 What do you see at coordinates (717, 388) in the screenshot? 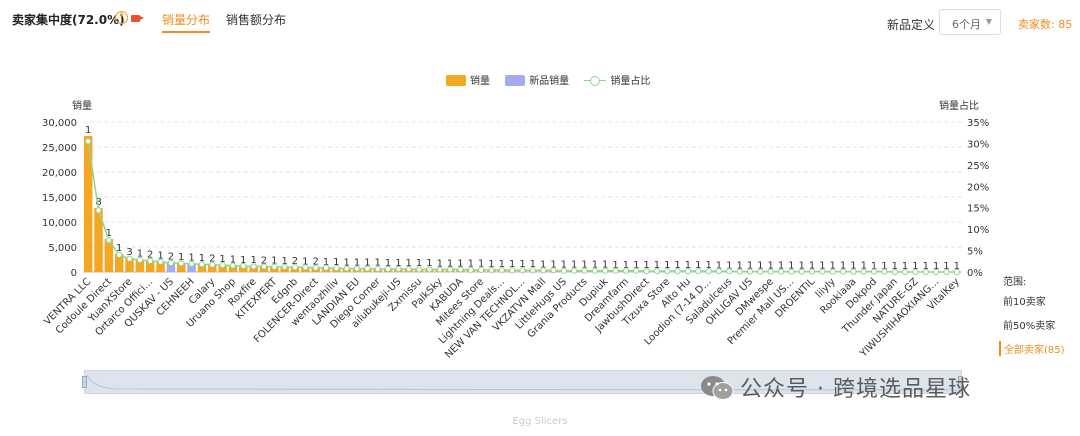
I see `wechat-icon` at bounding box center [717, 388].